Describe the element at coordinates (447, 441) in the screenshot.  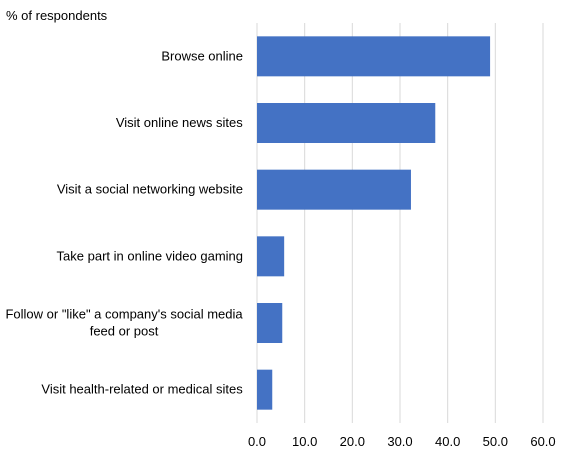
I see `x-tick-label: 40.0` at that location.